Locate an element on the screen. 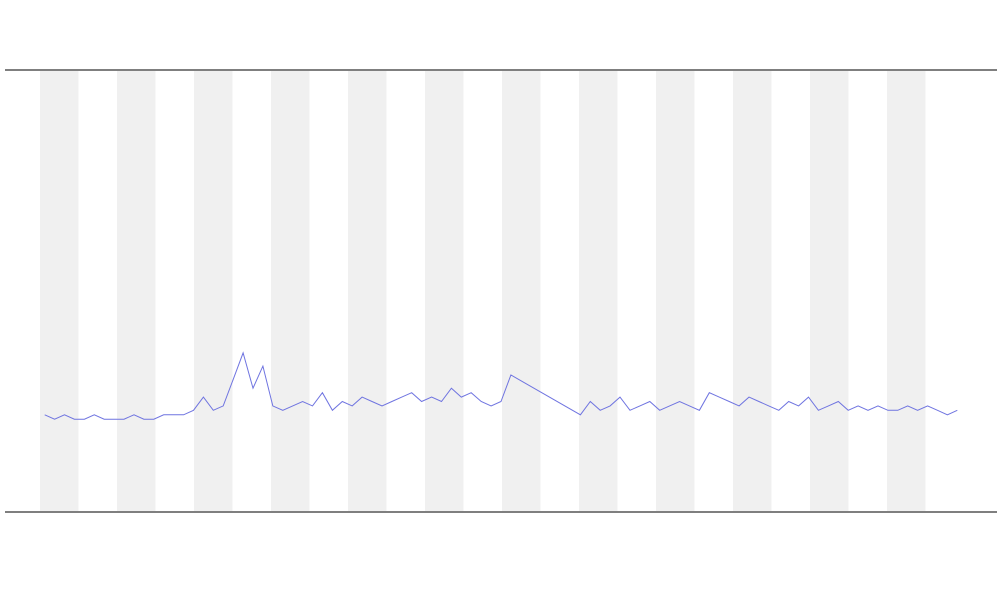 The height and width of the screenshot is (600, 1000). data-line is located at coordinates (501, 385).